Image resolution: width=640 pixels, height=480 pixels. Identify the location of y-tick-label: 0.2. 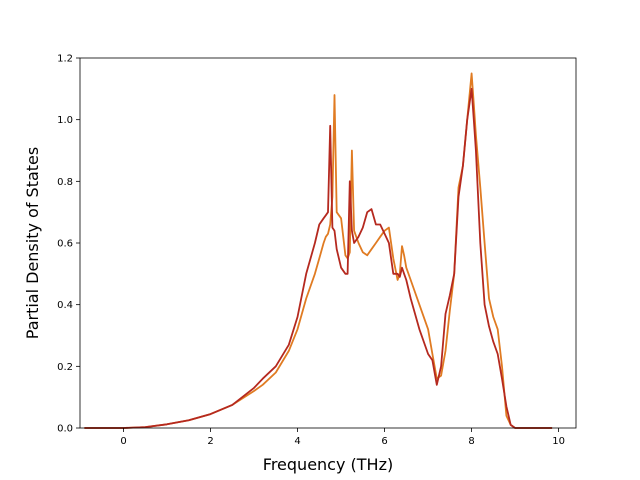
(65, 367).